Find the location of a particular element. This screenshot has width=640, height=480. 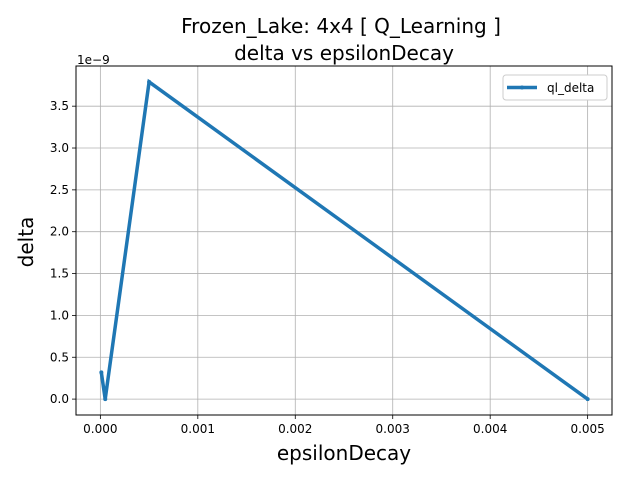

y-tick-label: 1.0 is located at coordinates (59, 315).